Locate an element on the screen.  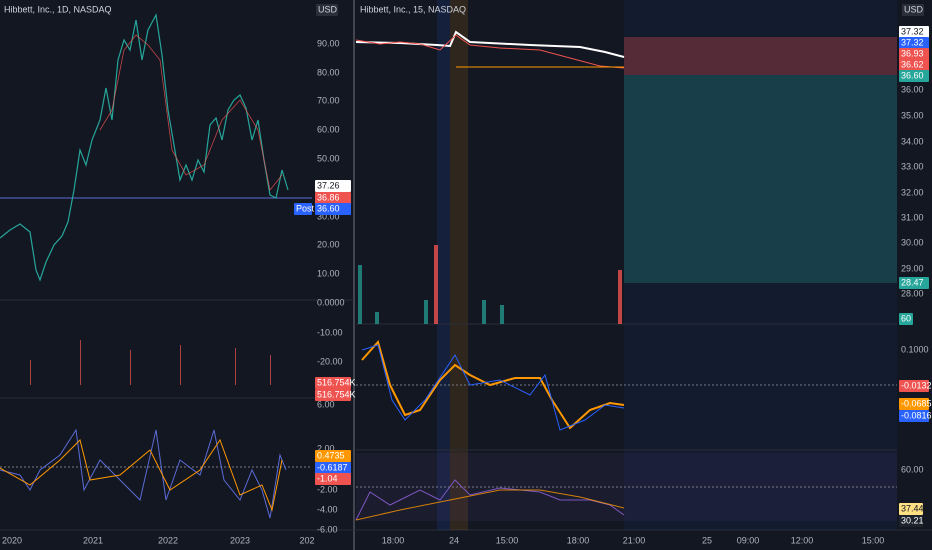
price-axis-label: 80.00 is located at coordinates (328, 72).